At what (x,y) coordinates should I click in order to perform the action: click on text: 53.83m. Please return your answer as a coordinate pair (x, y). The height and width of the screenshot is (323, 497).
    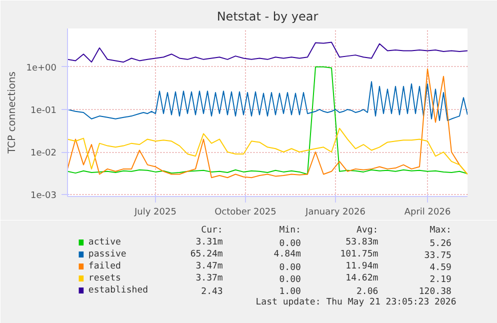
    Looking at the image, I should click on (362, 243).